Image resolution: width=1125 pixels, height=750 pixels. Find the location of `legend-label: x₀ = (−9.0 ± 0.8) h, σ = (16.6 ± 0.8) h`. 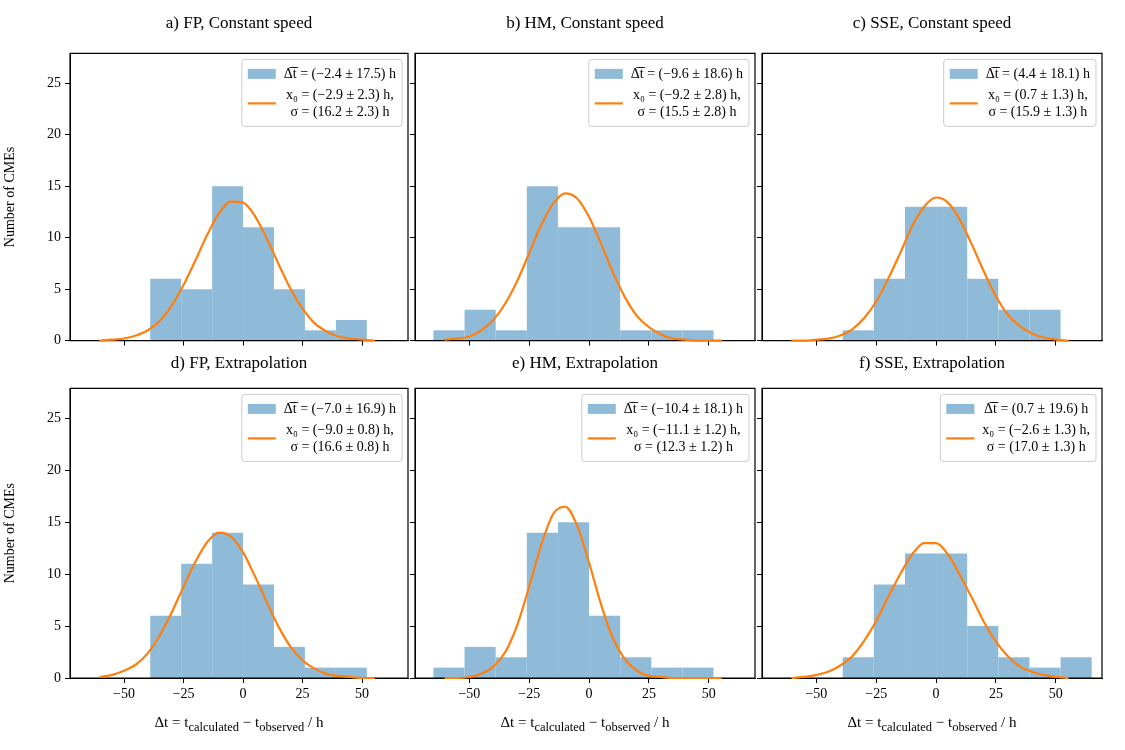

legend-label: x₀ = (−9.0 ± 0.8) h, σ = (16.6 ± 0.8) h is located at coordinates (340, 438).